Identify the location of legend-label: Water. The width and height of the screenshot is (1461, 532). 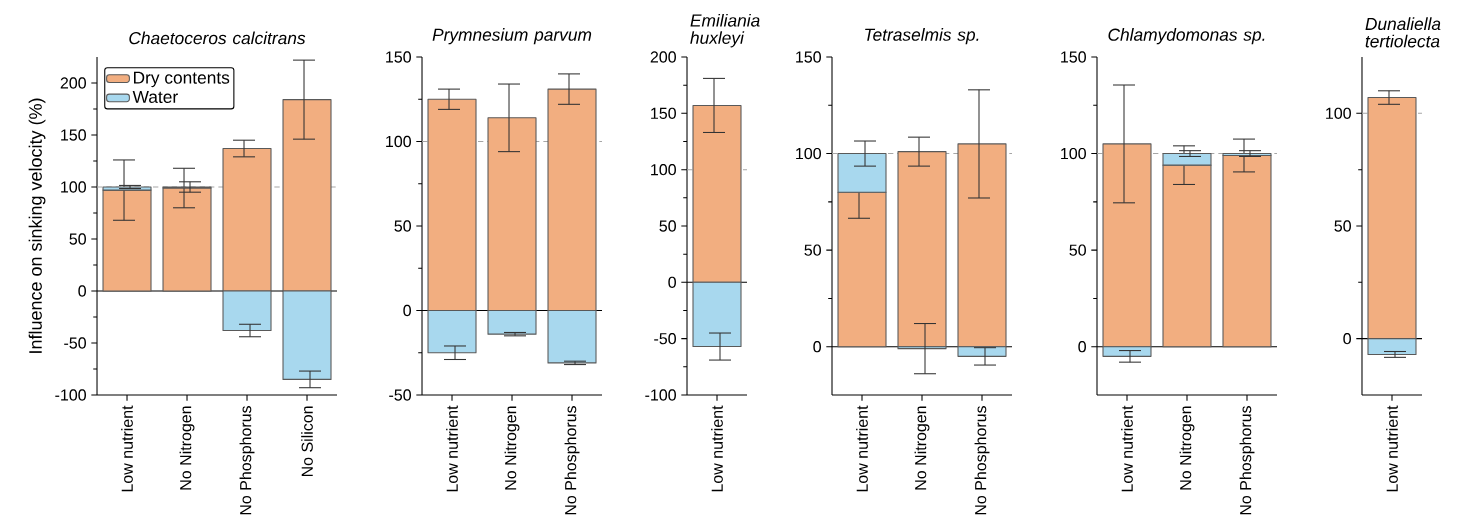
(155, 97).